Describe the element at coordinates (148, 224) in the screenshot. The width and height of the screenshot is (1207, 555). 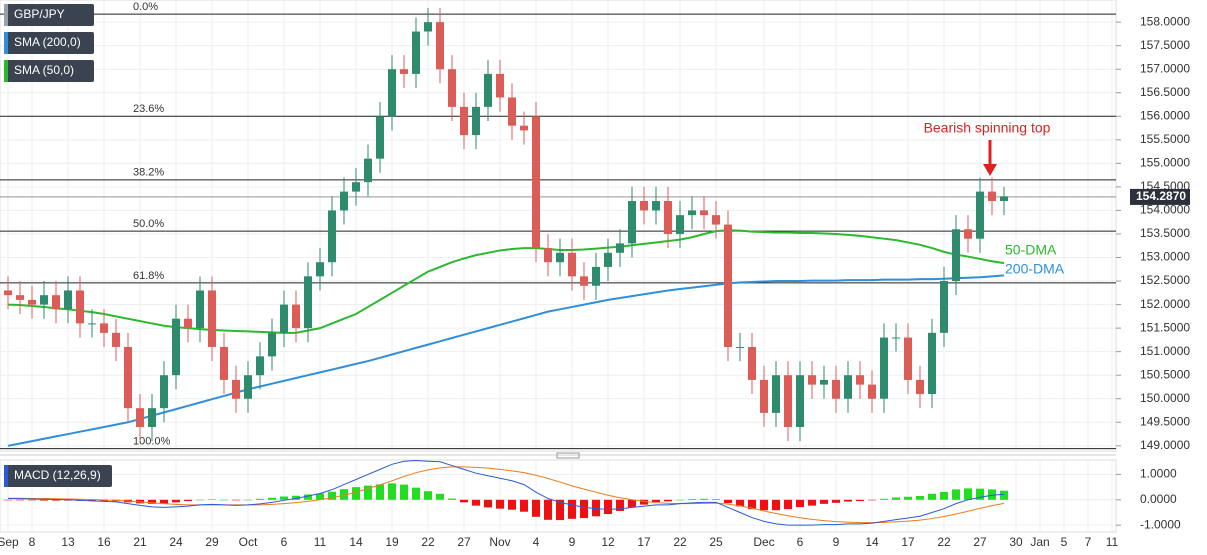
I see `fib-label: 50.0%` at that location.